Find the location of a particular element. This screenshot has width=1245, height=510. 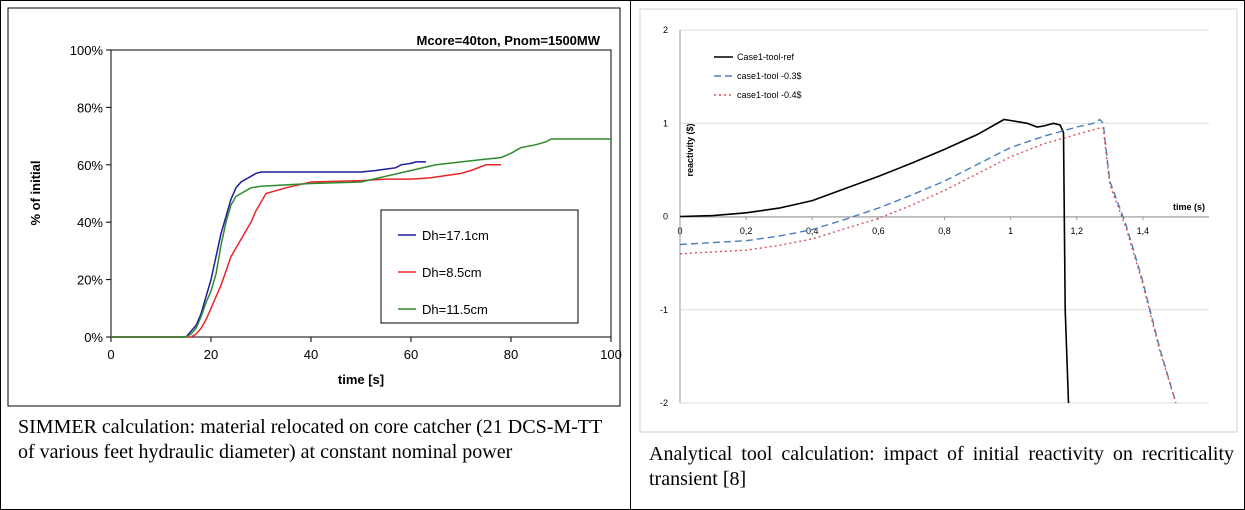

simmer-legend: Dh=17.1cm Dh=8.5cm Dh=11.5cm is located at coordinates (479, 266).